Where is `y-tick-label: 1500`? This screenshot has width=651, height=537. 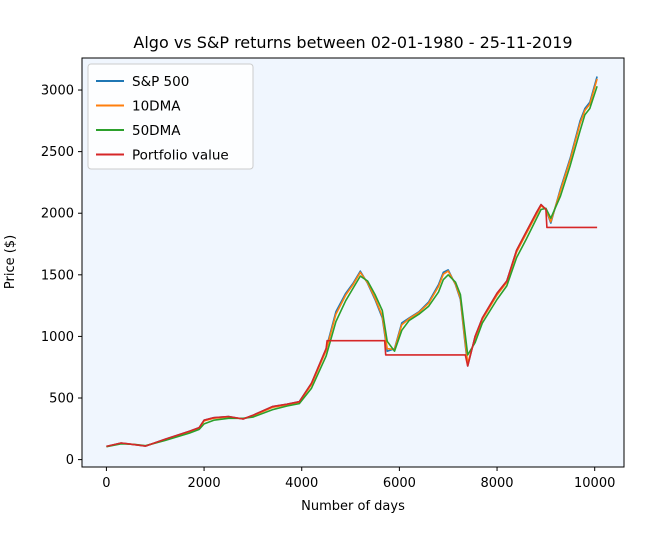
y-tick-label: 1500 is located at coordinates (57, 275).